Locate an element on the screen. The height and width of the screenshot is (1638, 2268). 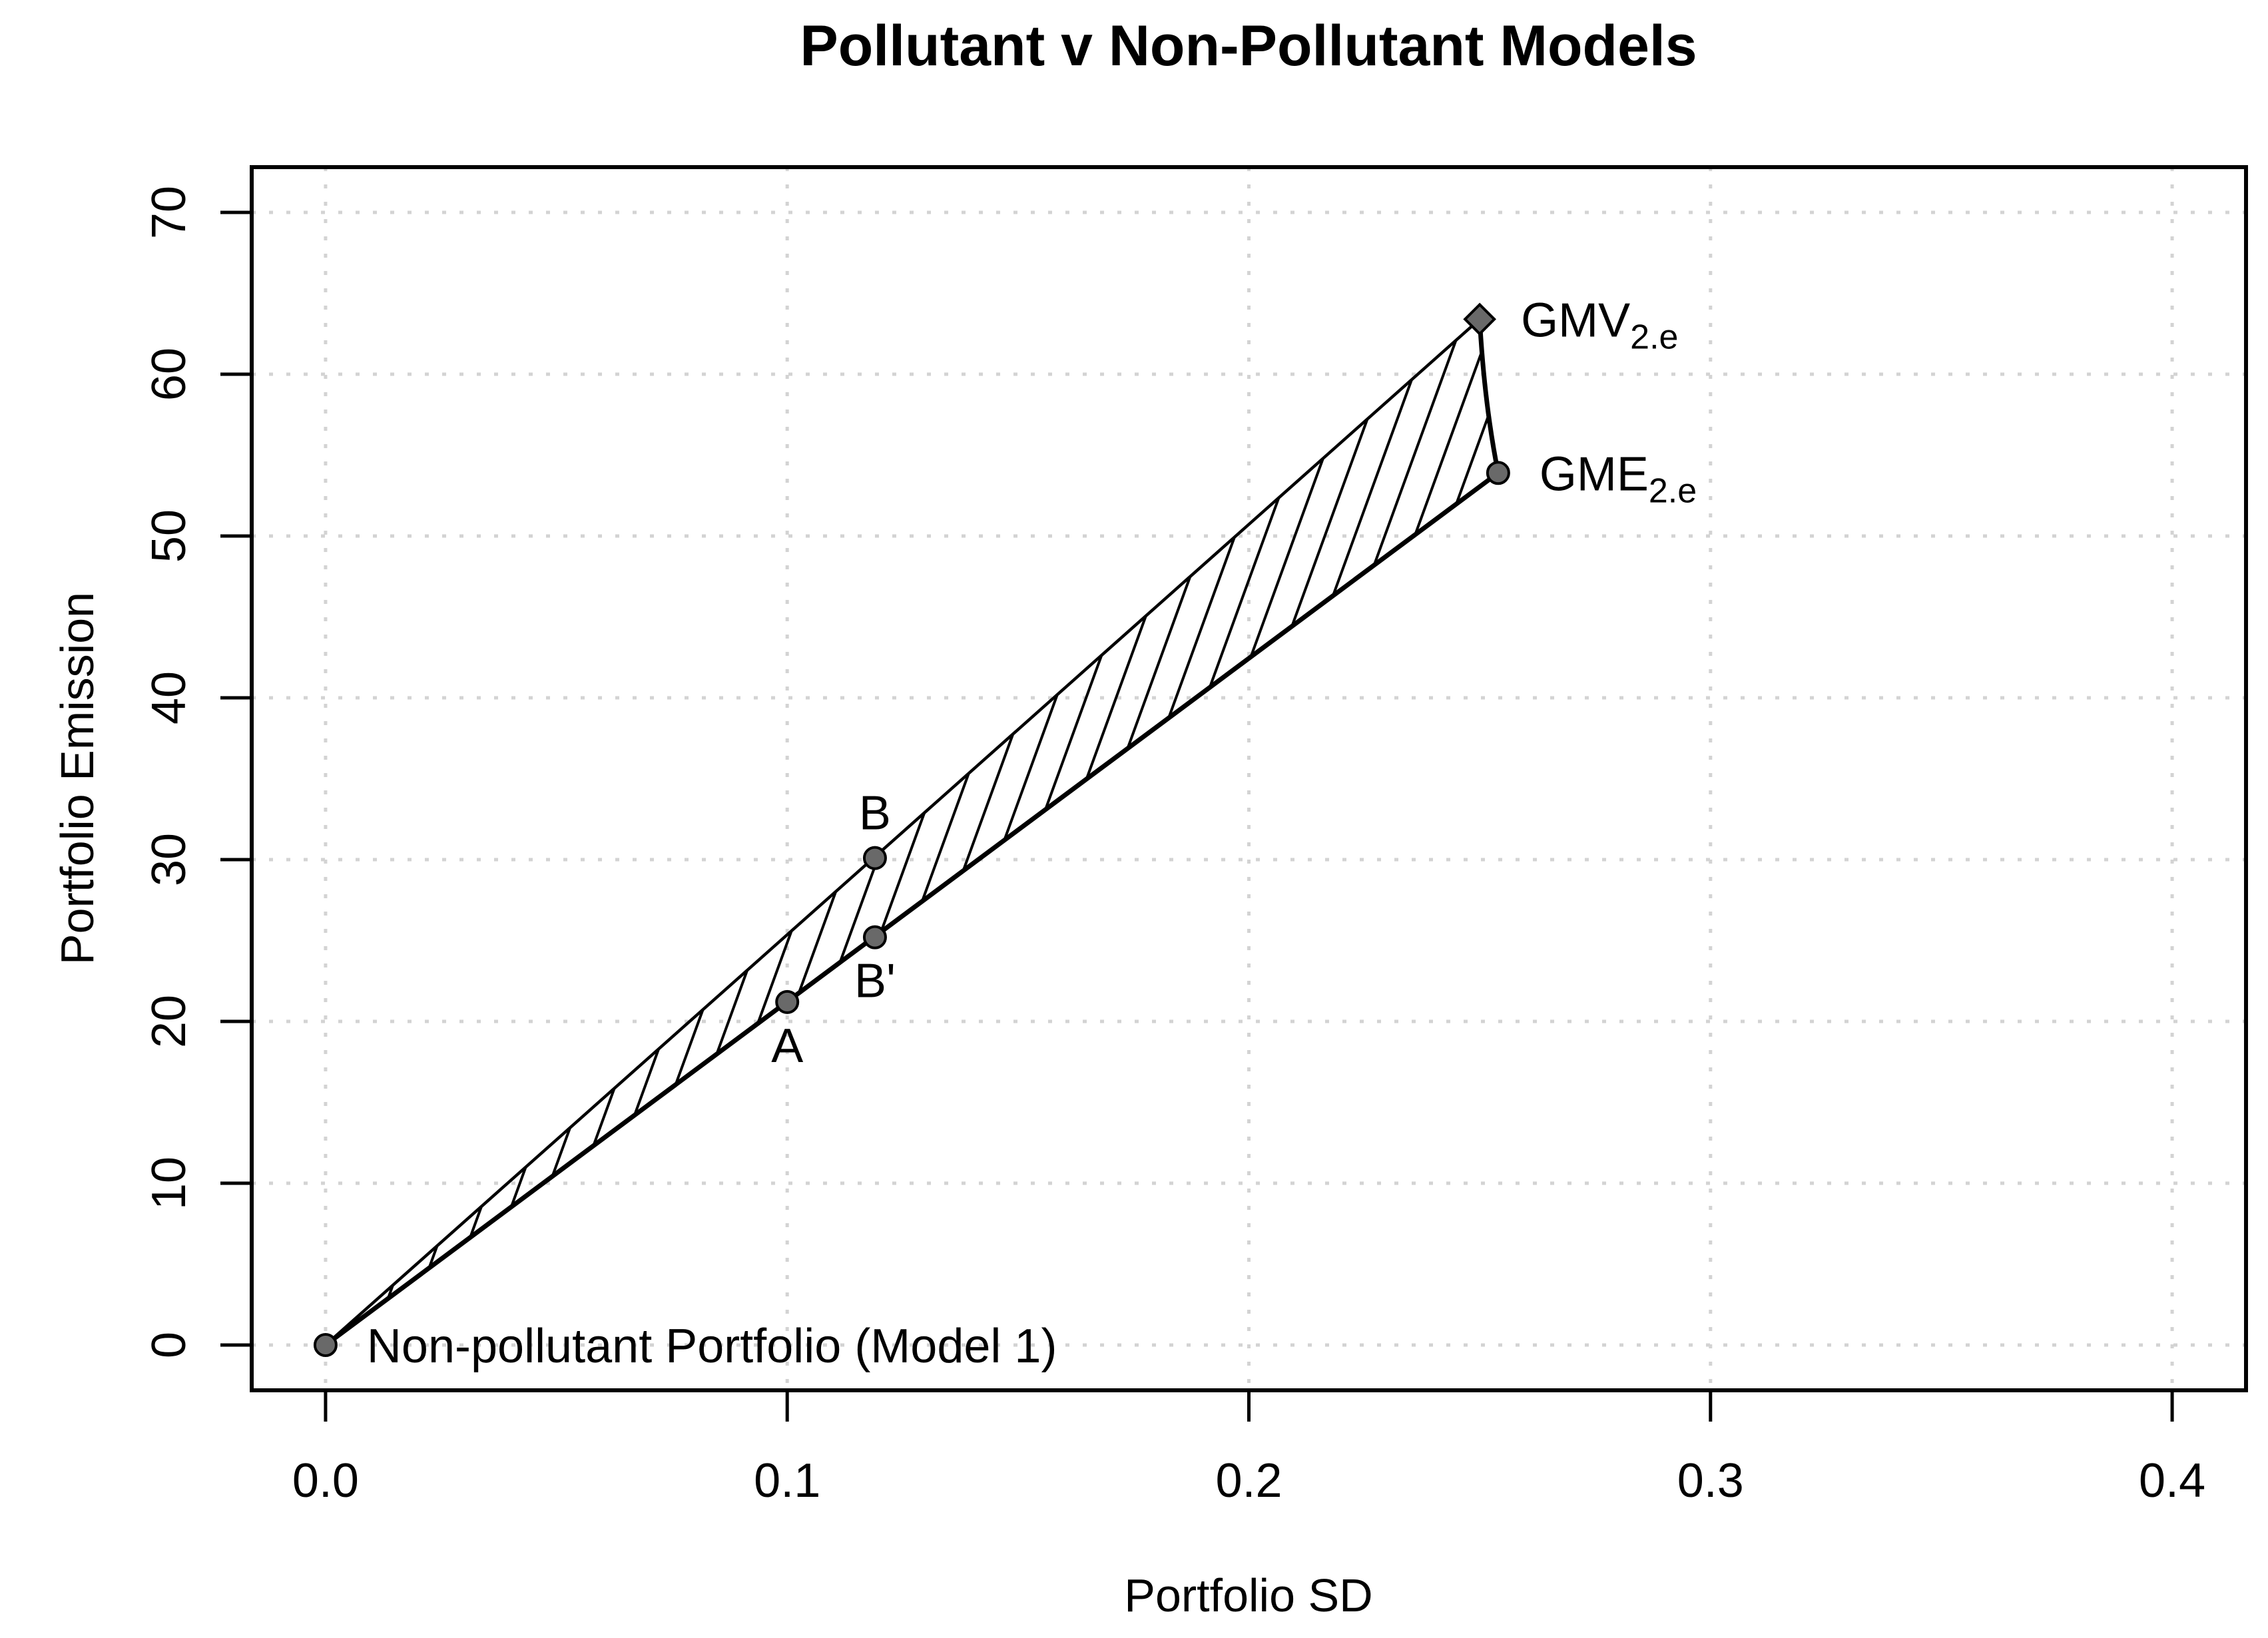
point-label-B-prime: B' is located at coordinates (875, 981).